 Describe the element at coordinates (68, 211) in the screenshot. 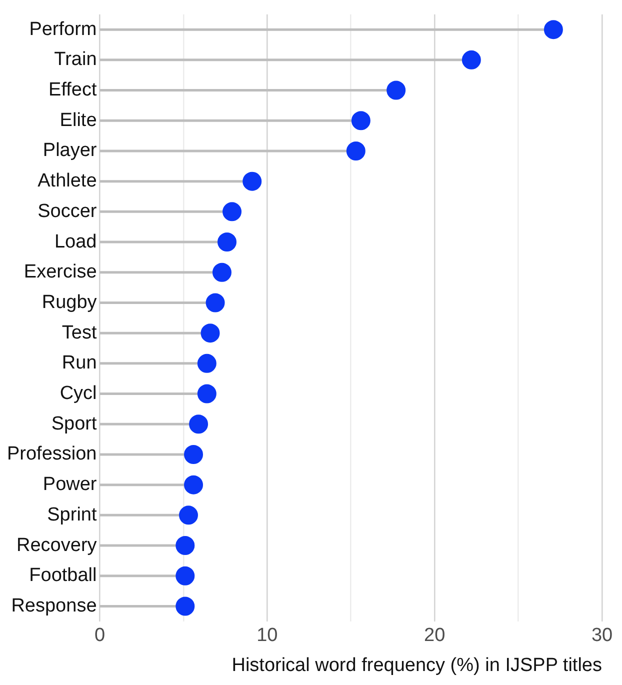

I see `y-tick-label: Soccer` at that location.